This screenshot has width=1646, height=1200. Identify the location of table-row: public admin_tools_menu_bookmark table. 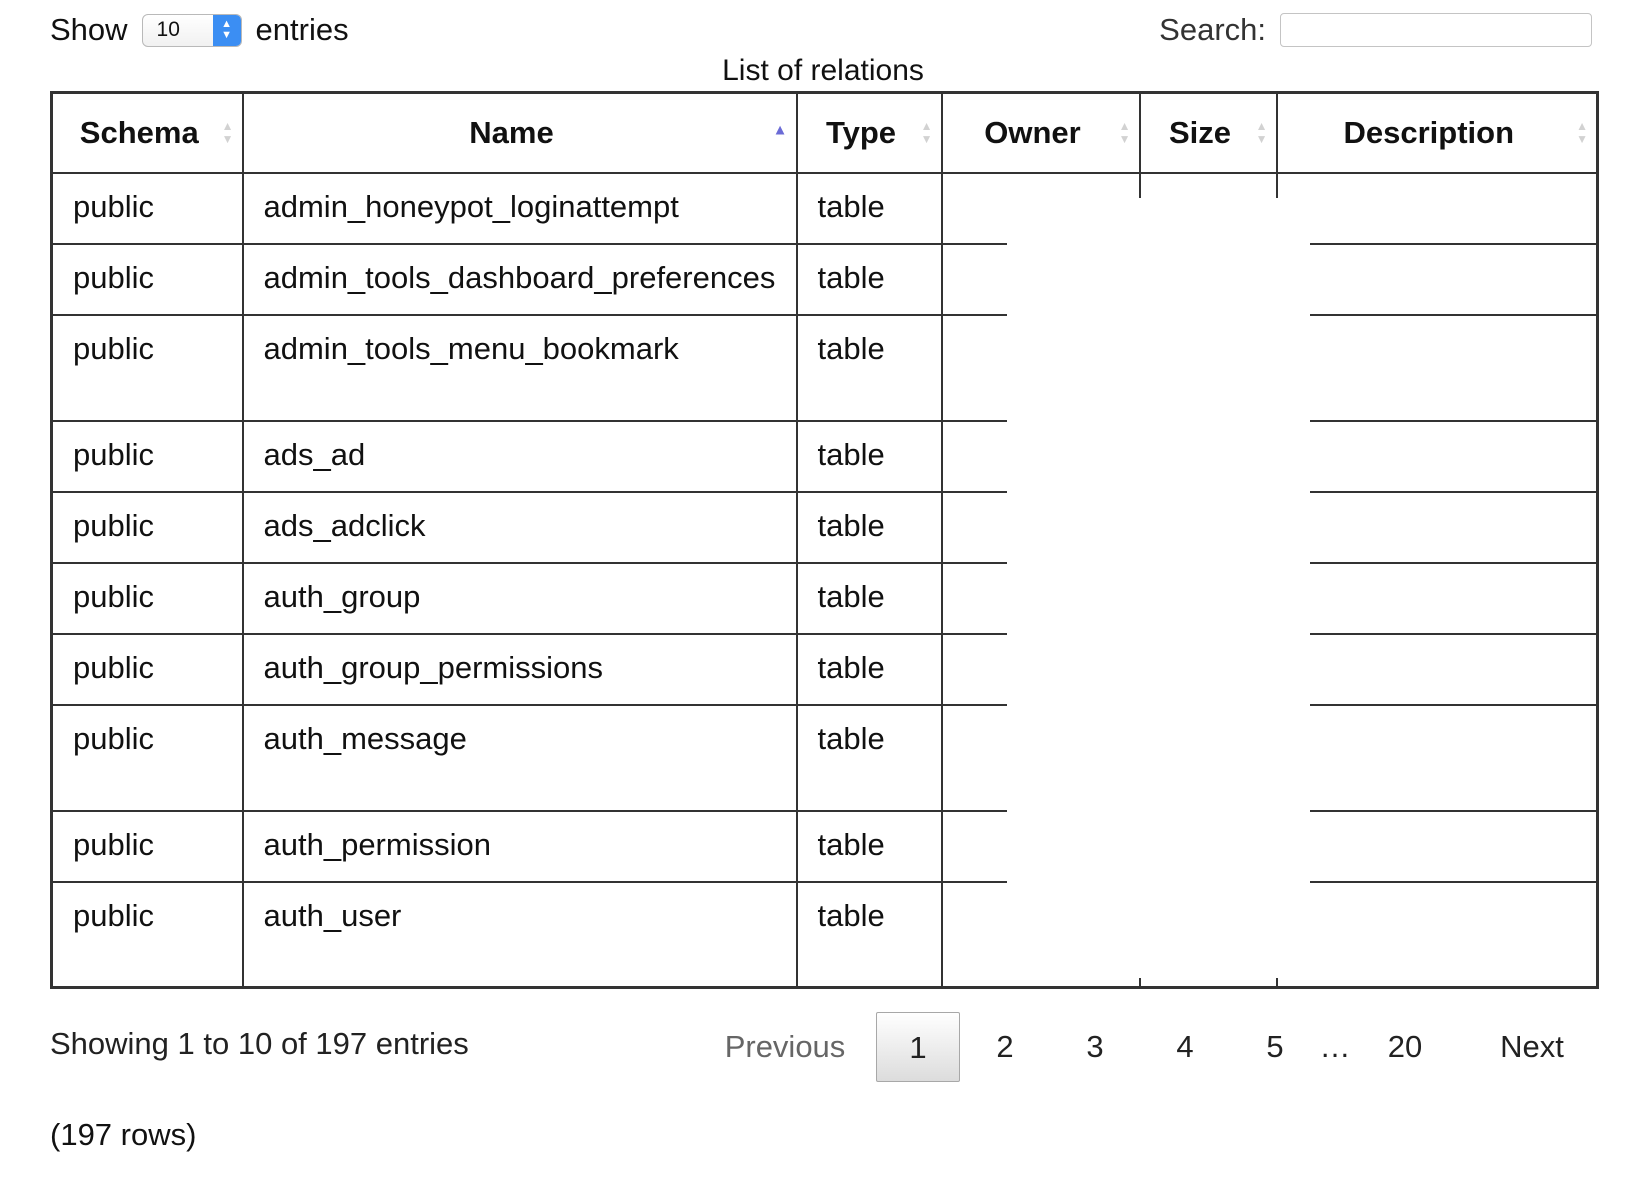
(824, 367).